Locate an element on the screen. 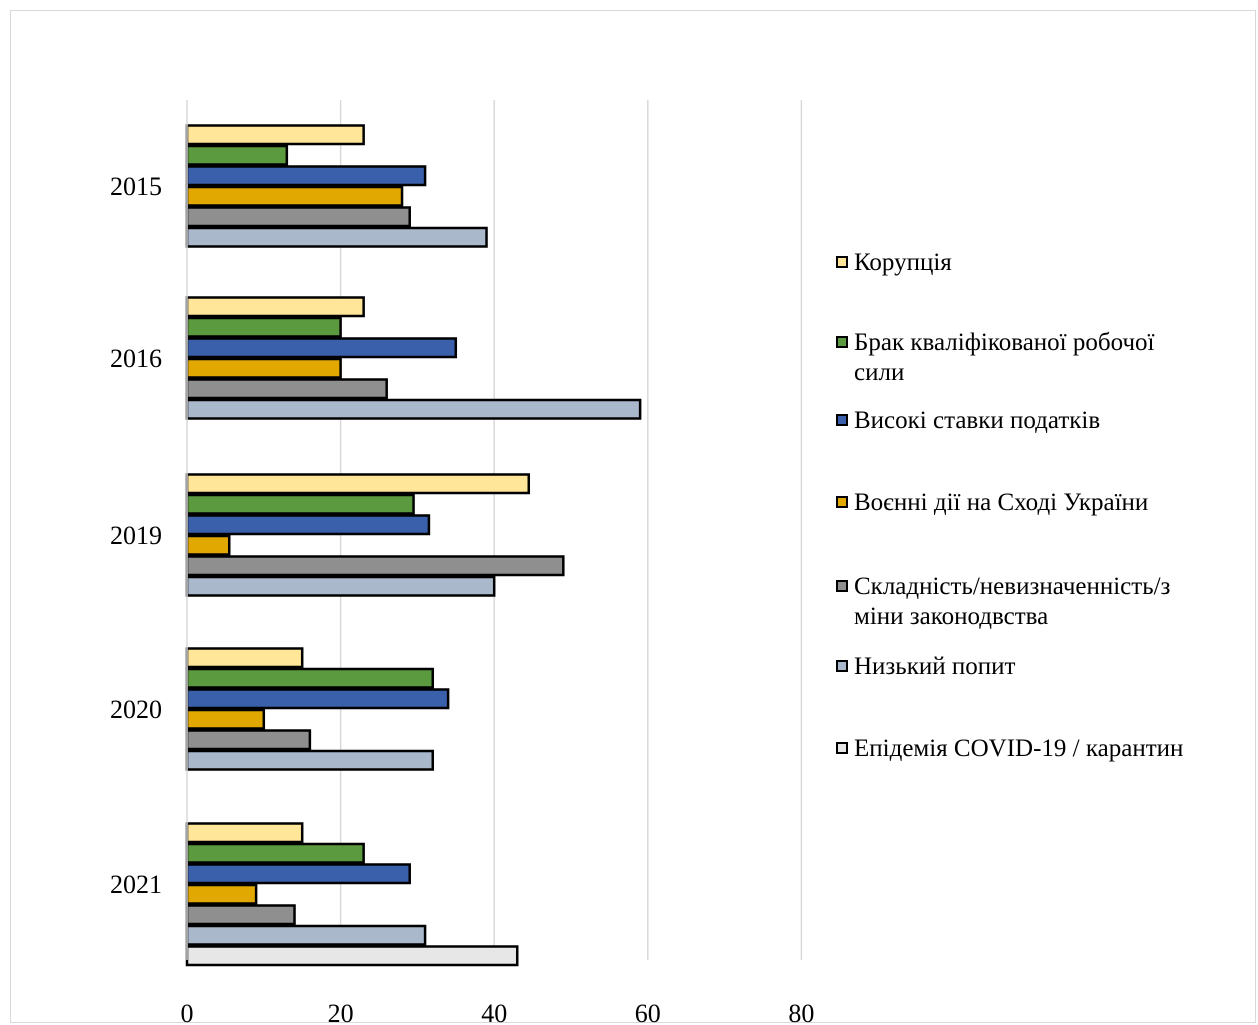  legend-item: Епідемія COVID-19 / карантин is located at coordinates (1041, 749).